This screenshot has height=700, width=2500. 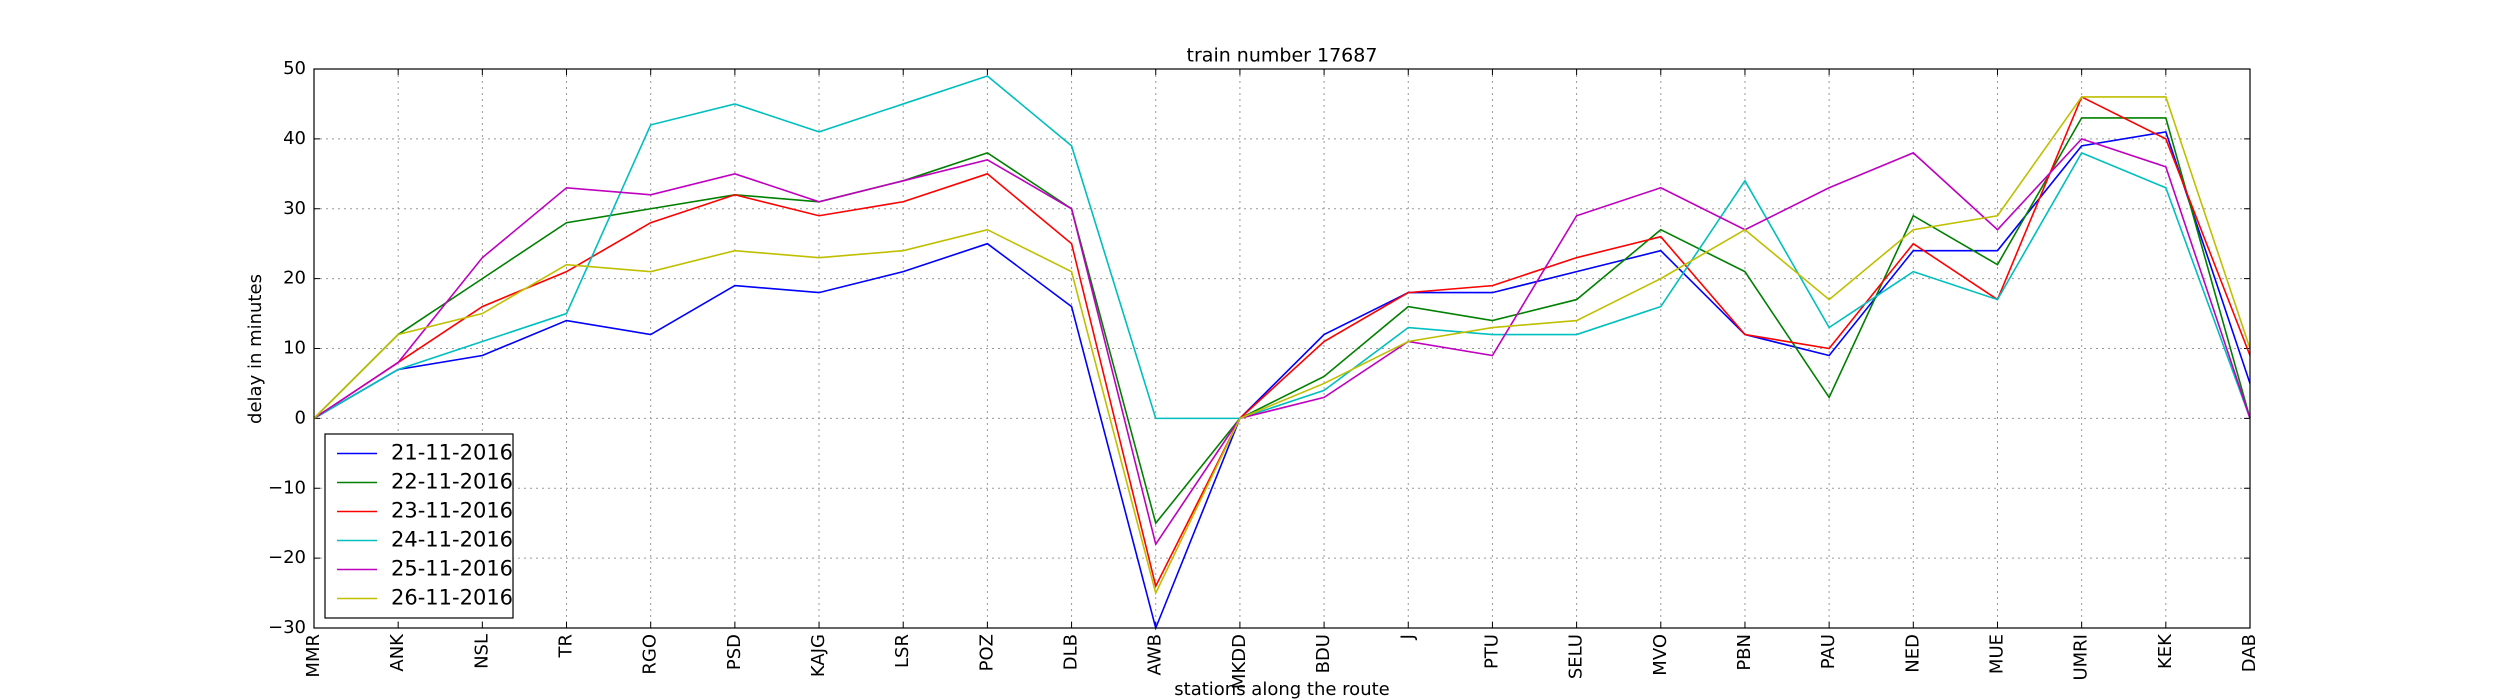 I want to click on legend-box, so click(x=419, y=526).